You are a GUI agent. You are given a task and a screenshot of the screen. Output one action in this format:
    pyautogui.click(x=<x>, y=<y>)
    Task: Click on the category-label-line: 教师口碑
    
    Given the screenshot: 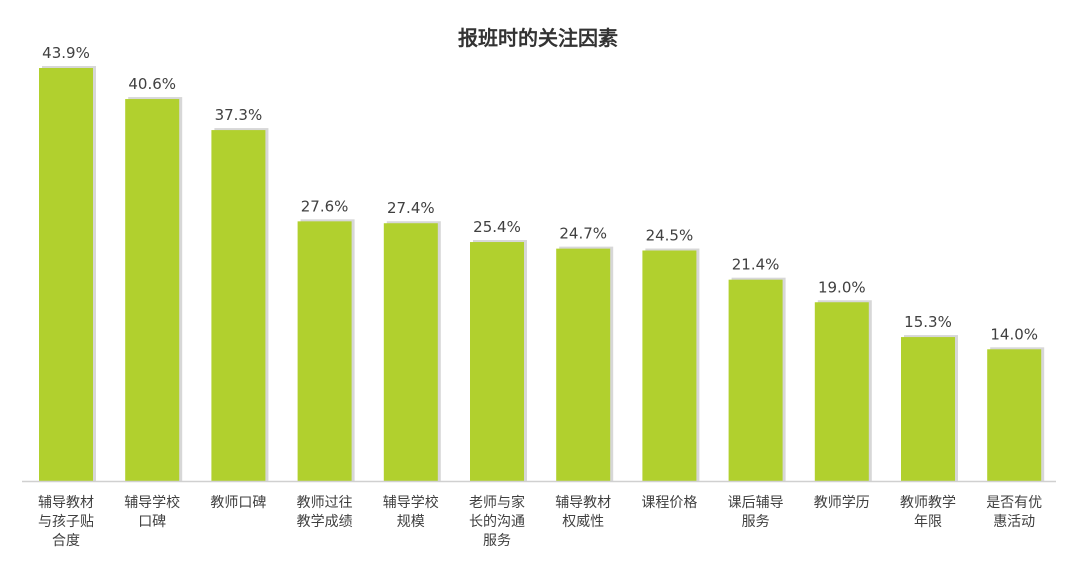 What is the action you would take?
    pyautogui.click(x=238, y=503)
    